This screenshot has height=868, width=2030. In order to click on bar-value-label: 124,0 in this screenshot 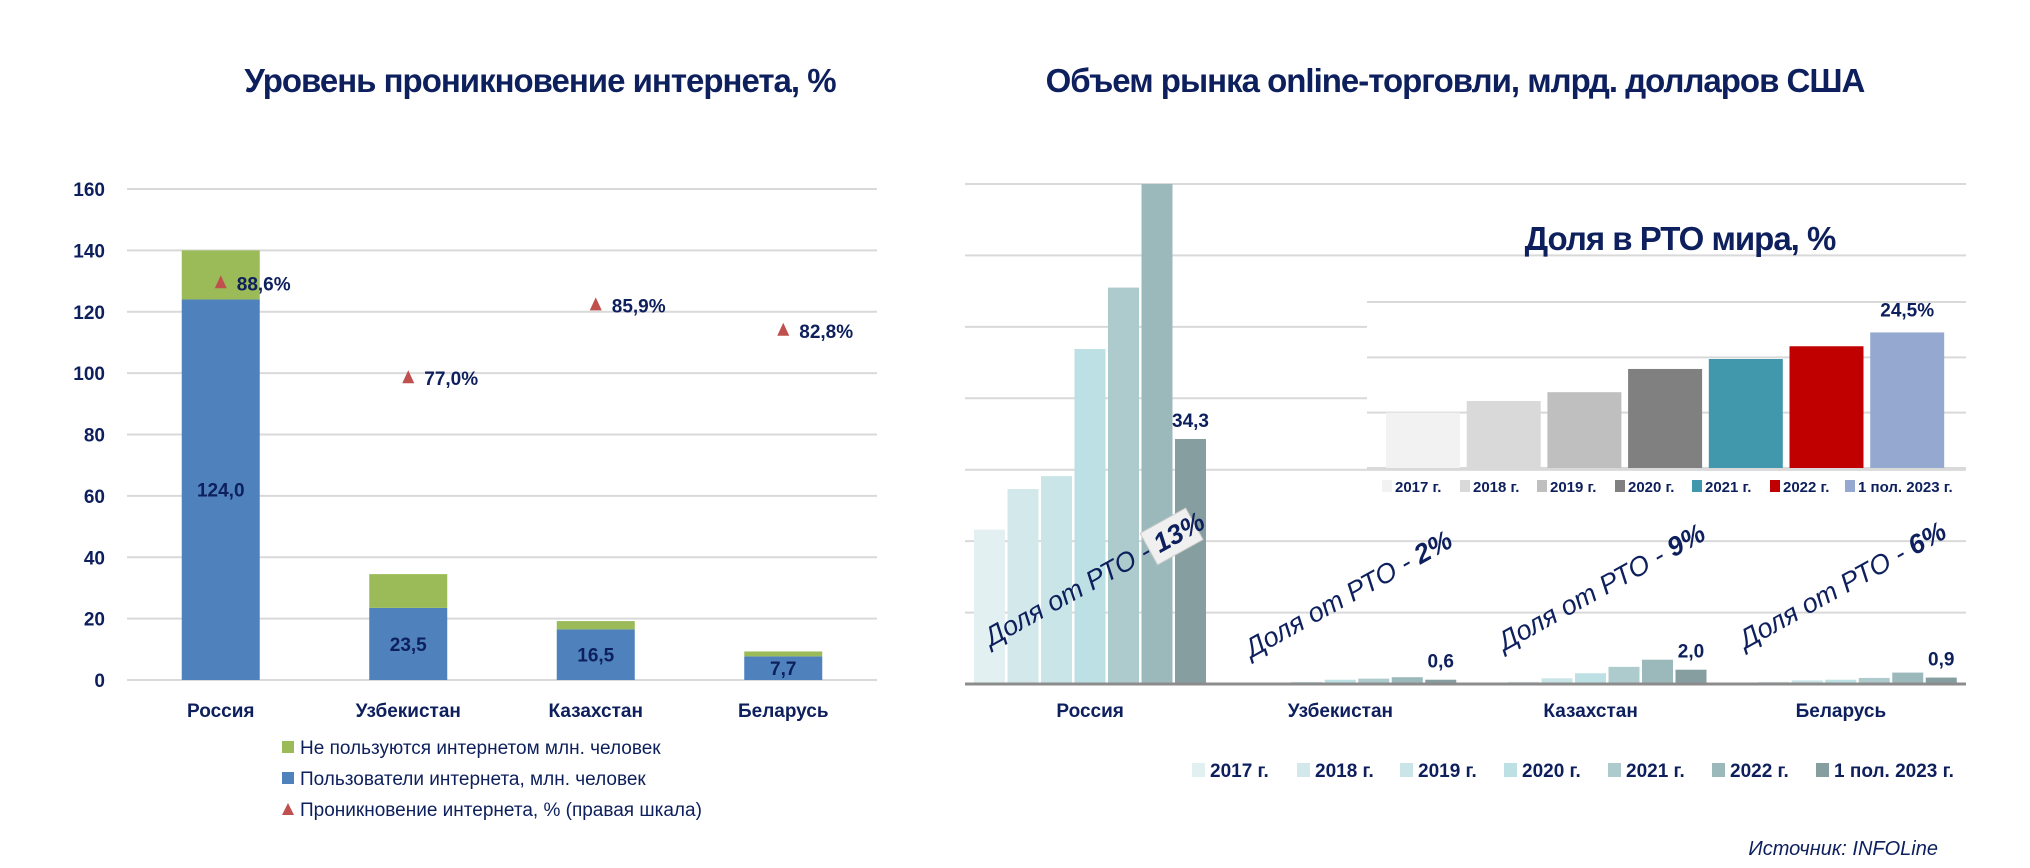, I will do `click(221, 491)`.